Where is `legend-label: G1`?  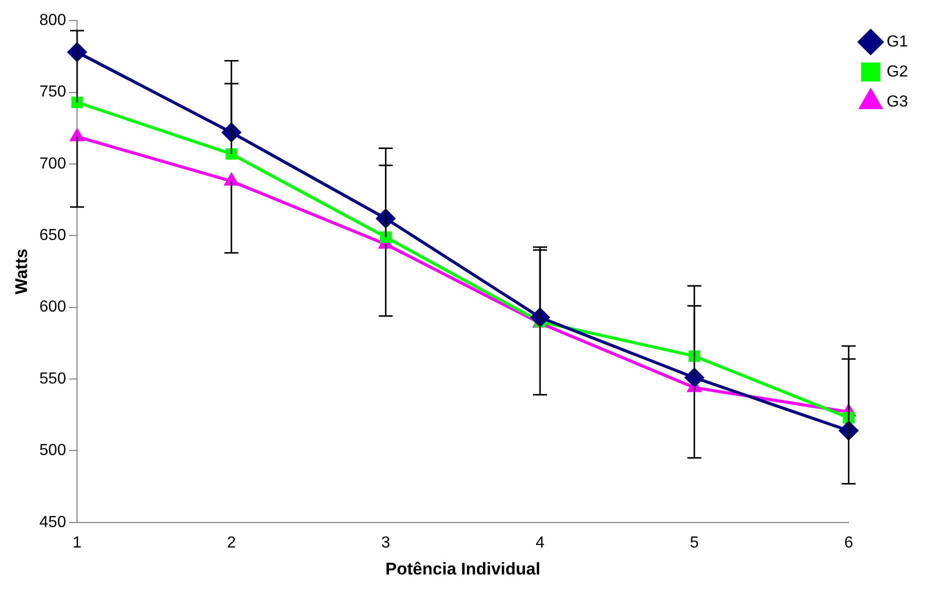
legend-label: G1 is located at coordinates (897, 41).